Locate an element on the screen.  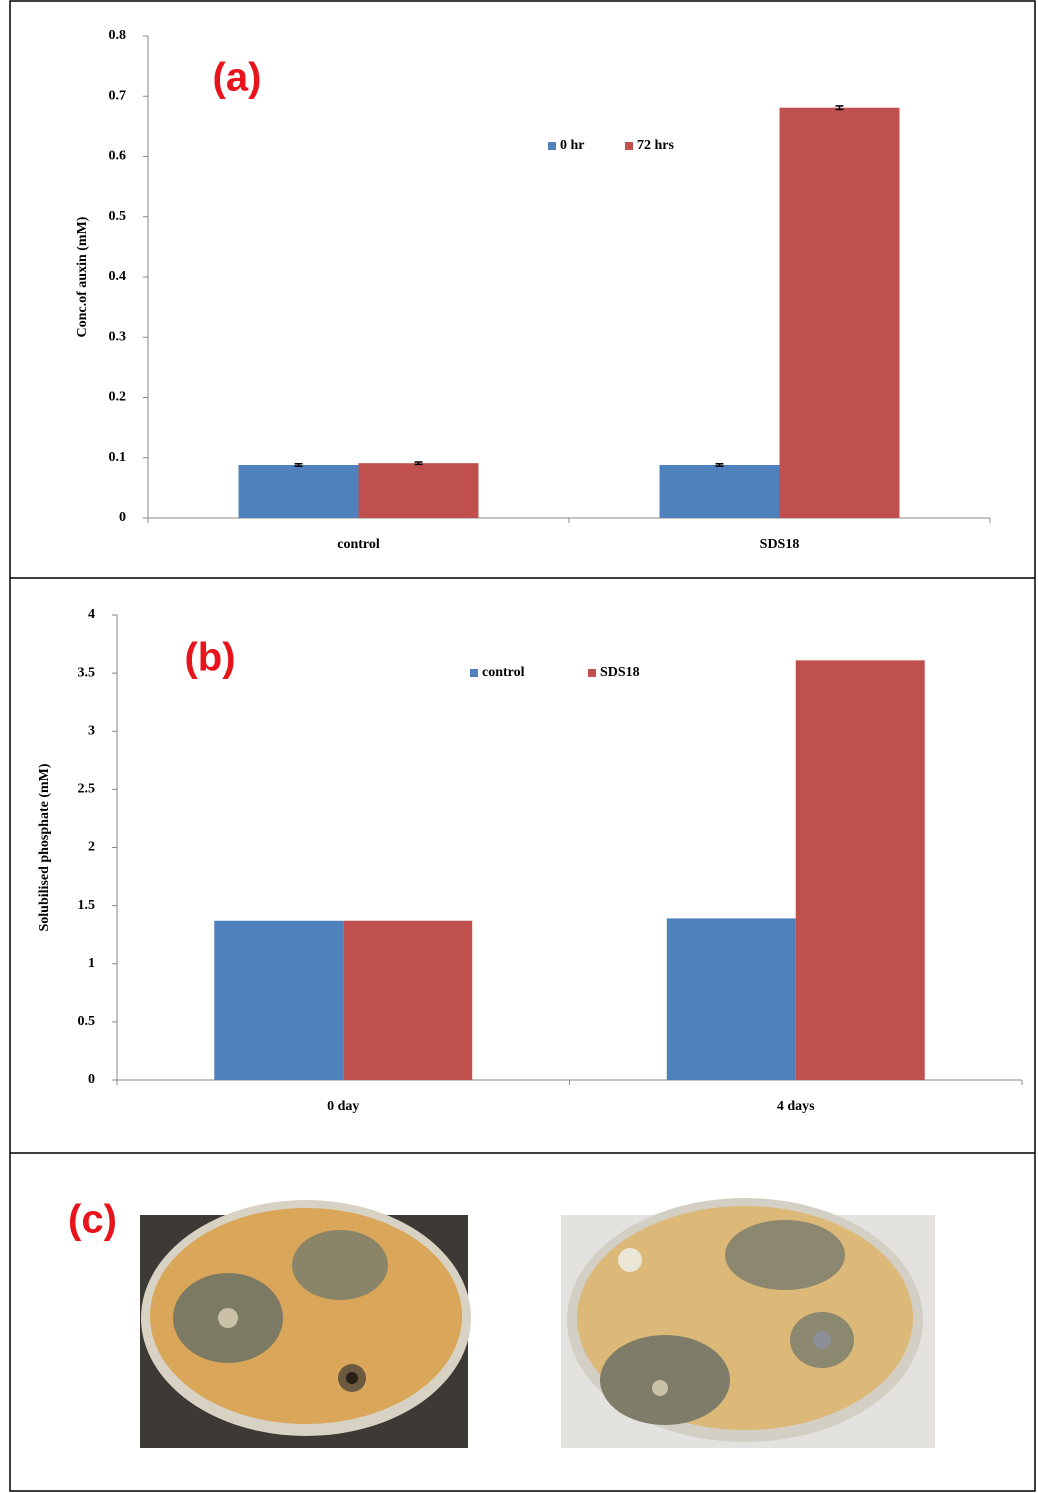
y-tick-label: 0.3 is located at coordinates (118, 336).